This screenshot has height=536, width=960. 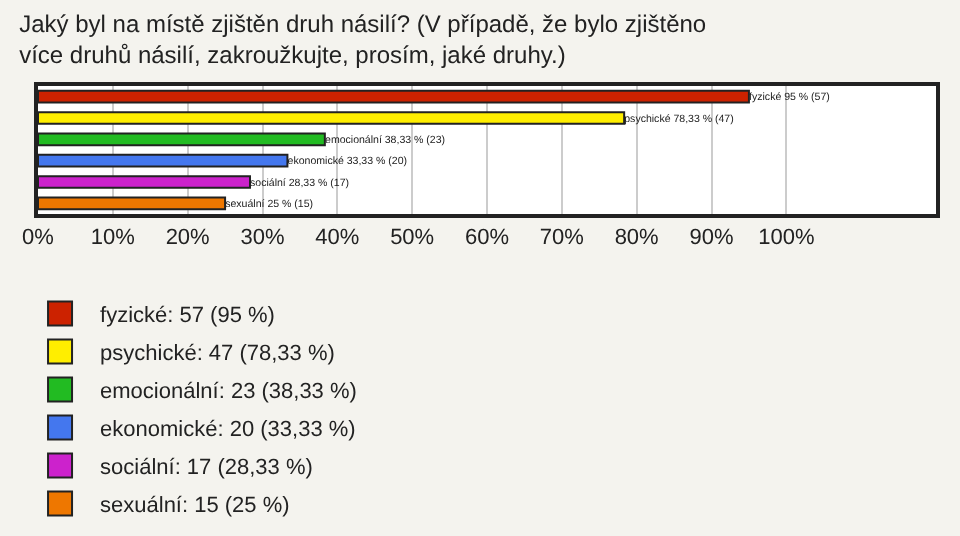 I want to click on legend-label: sexuální: 15 (25 %), so click(x=195, y=505).